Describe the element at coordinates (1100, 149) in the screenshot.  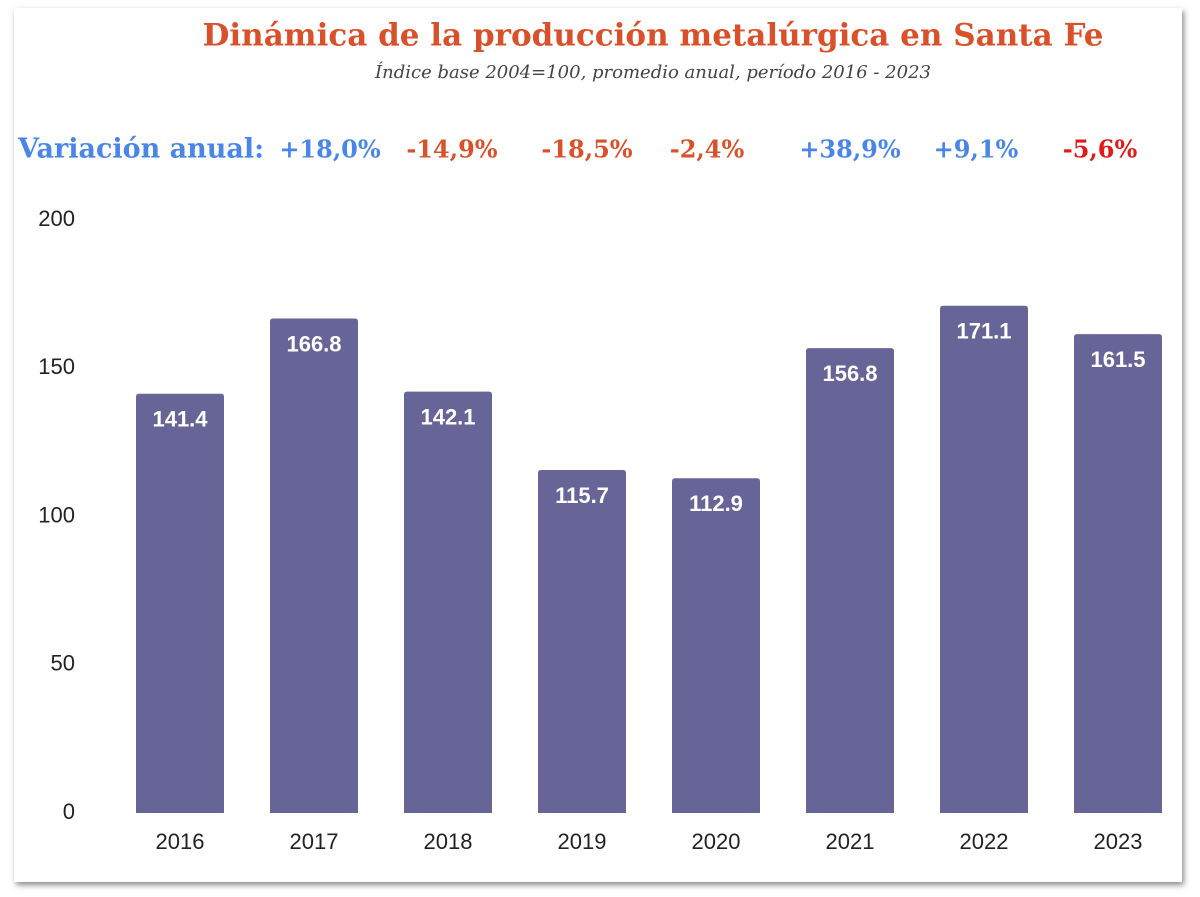
I see `annotation: -5,6%` at that location.